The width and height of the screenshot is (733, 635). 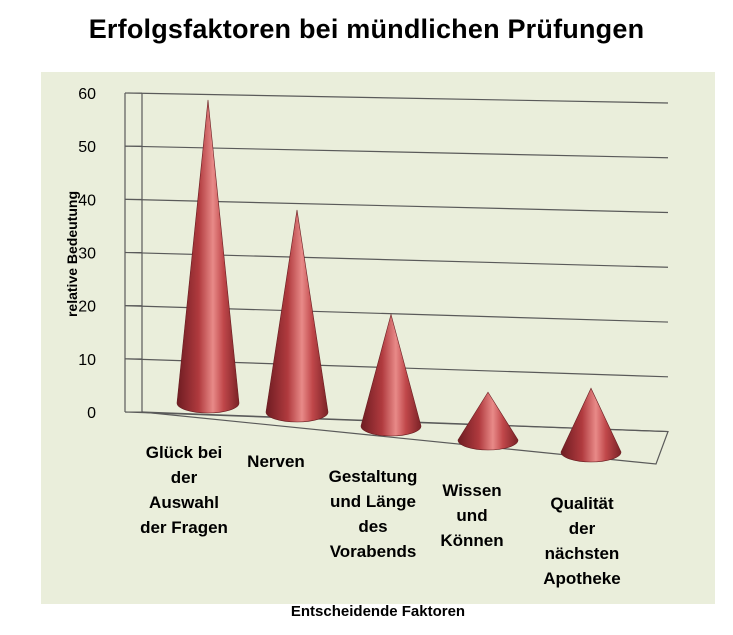 I want to click on x-category-label: Wissen und Können, so click(x=471, y=515).